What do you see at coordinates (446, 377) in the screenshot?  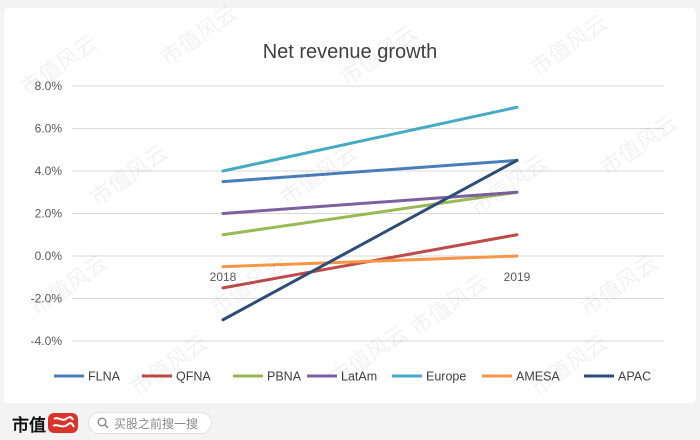 I see `legend-label: Europe` at bounding box center [446, 377].